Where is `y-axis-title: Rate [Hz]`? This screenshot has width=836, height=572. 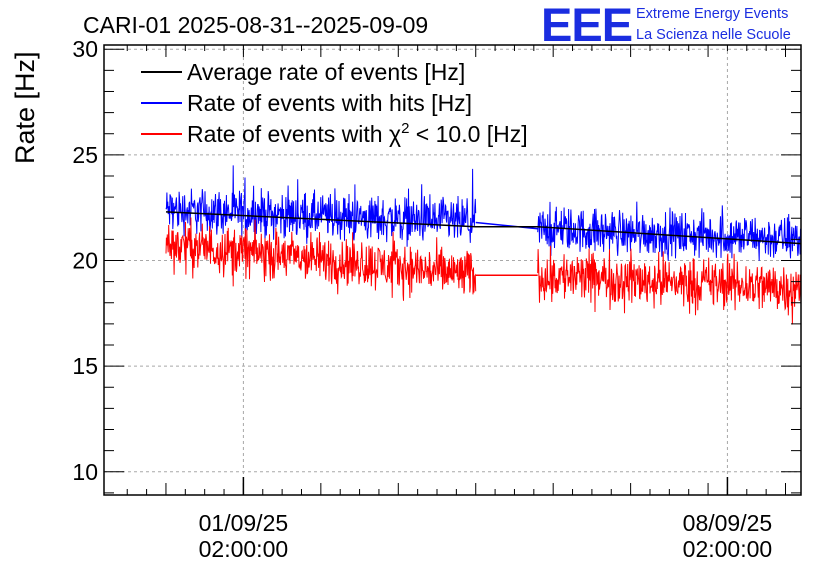 y-axis-title: Rate [Hz] is located at coordinates (25, 107).